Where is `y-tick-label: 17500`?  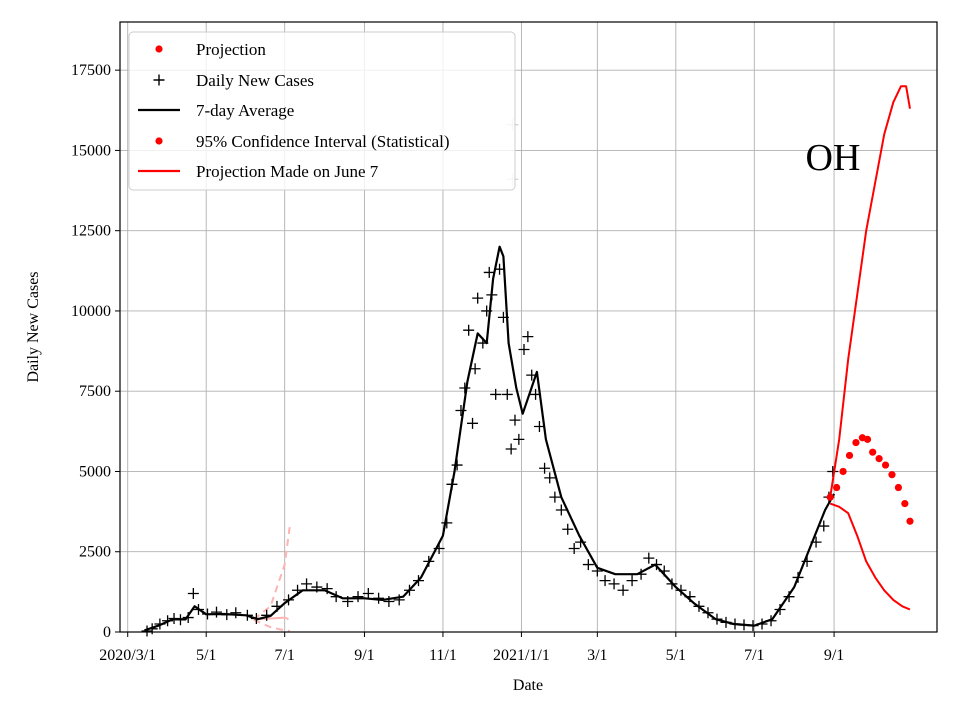
y-tick-label: 17500 is located at coordinates (91, 70).